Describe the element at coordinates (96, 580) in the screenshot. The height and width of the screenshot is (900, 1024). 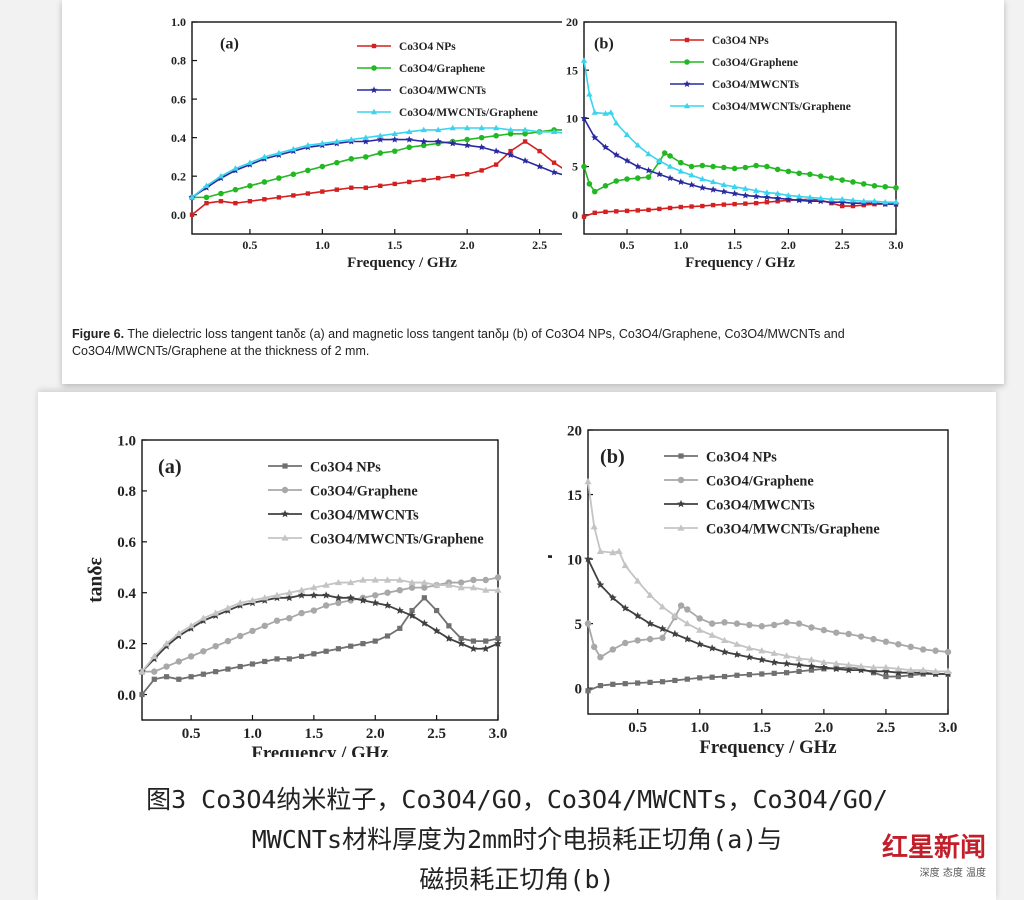
I see `y-axis-label: tanδε` at that location.